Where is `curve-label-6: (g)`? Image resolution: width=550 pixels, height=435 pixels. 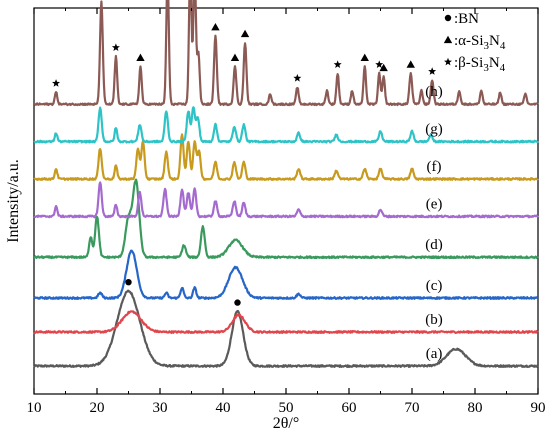 curve-label-6: (g) is located at coordinates (434, 130).